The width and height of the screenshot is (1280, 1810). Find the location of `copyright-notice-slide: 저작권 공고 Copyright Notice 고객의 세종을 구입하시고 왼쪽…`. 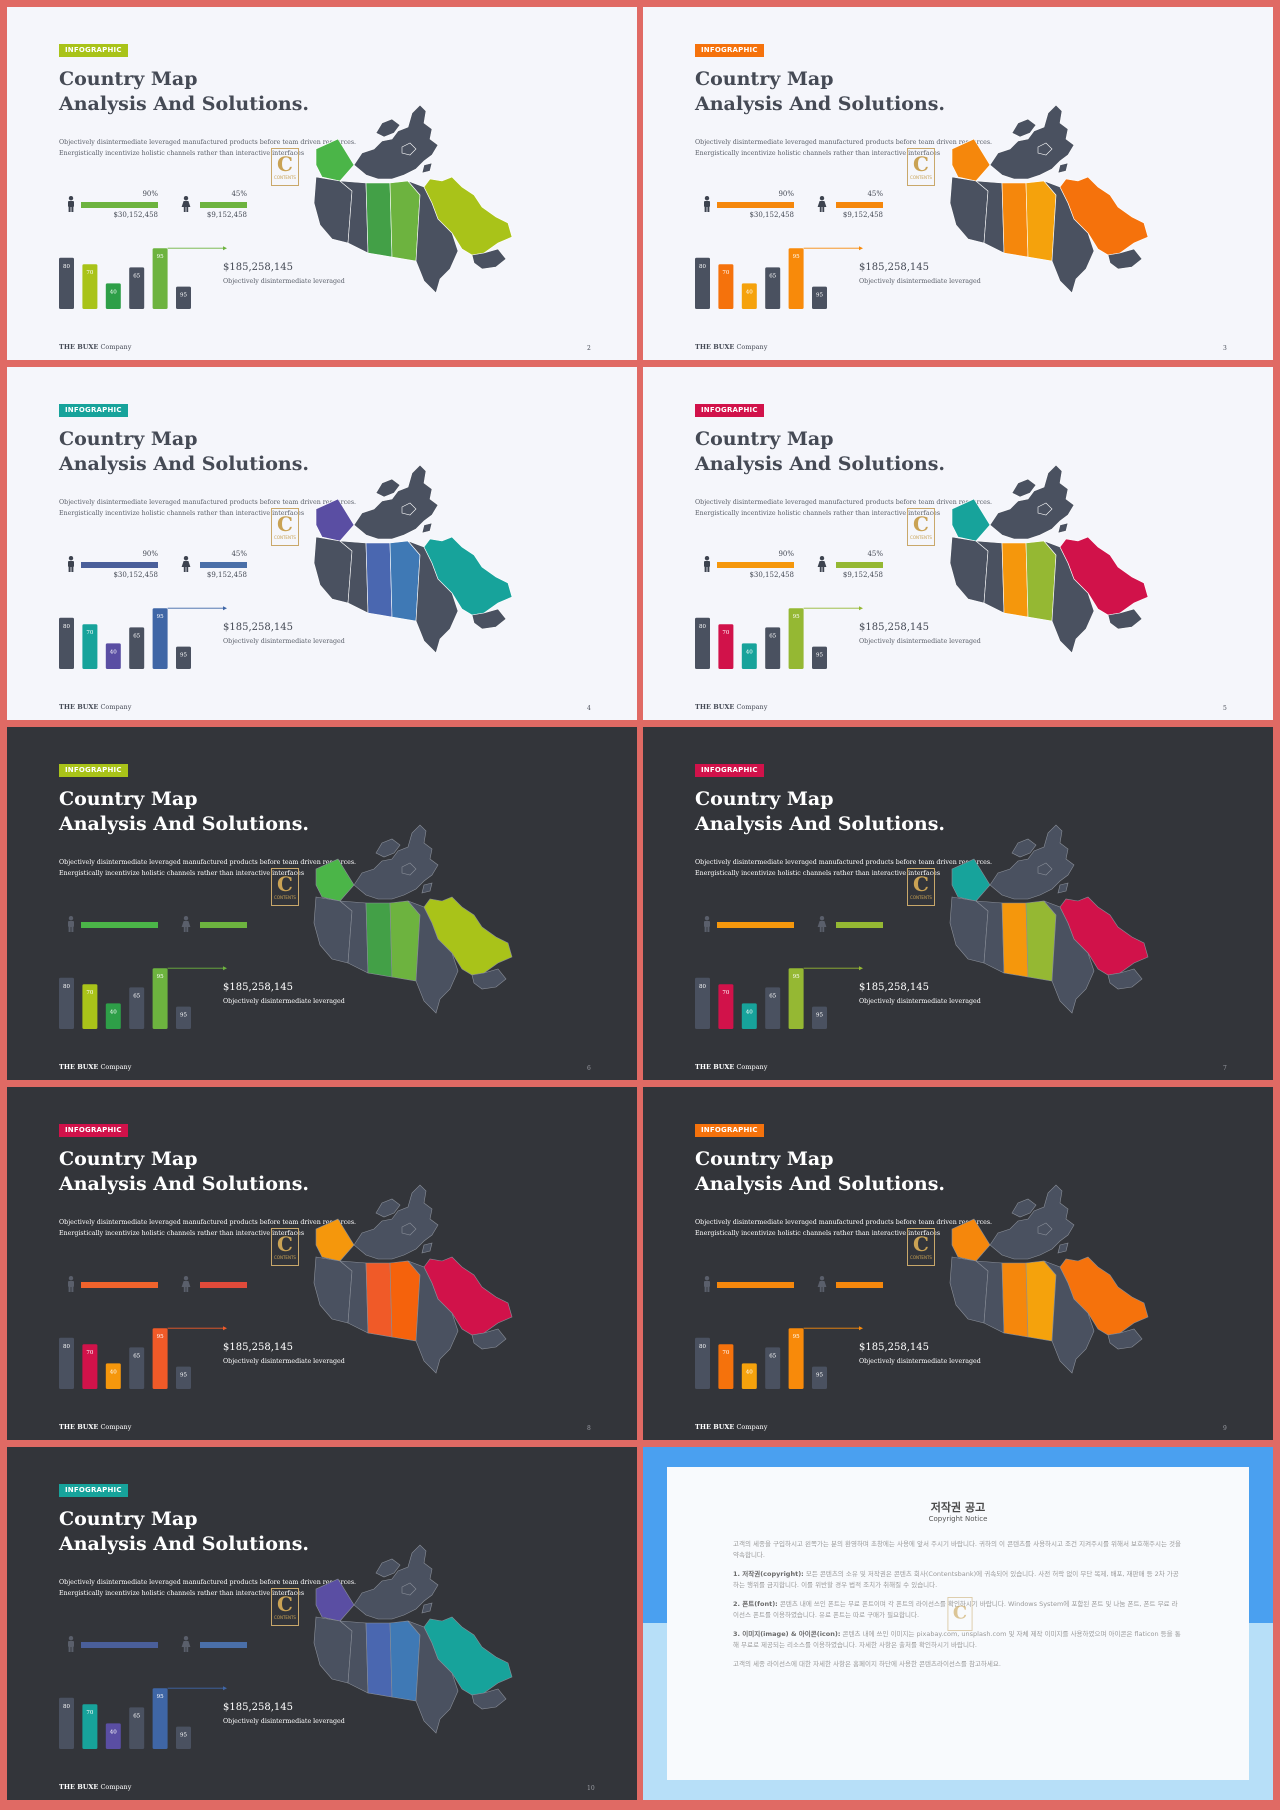

copyright-notice-slide: 저작권 공고 Copyright Notice 고객의 세종을 구입하시고 왼쪽… is located at coordinates (958, 1623).